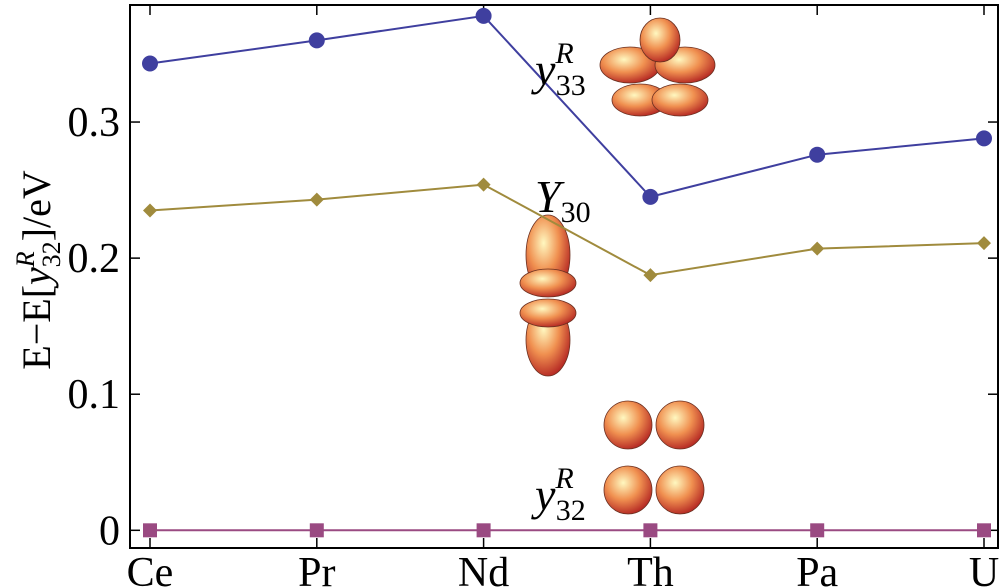 The height and width of the screenshot is (588, 1000). Describe the element at coordinates (316, 569) in the screenshot. I see `x-tick-label: Pr` at that location.